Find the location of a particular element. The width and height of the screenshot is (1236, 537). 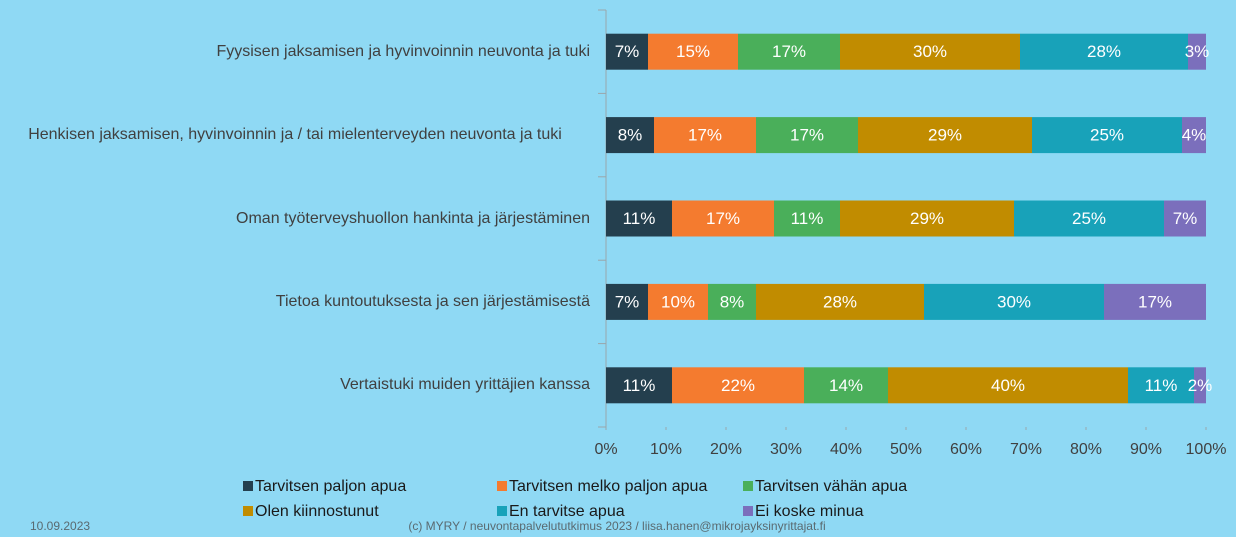

legend-label: Tarvitsen melko paljon apua is located at coordinates (608, 486).